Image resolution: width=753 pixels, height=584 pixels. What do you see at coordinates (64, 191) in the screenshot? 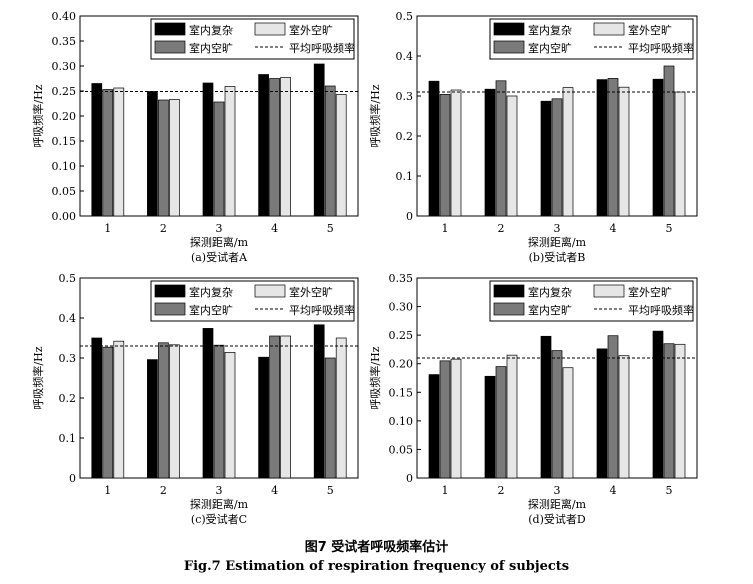
I see `y-tick-label: 0.05` at bounding box center [64, 191].